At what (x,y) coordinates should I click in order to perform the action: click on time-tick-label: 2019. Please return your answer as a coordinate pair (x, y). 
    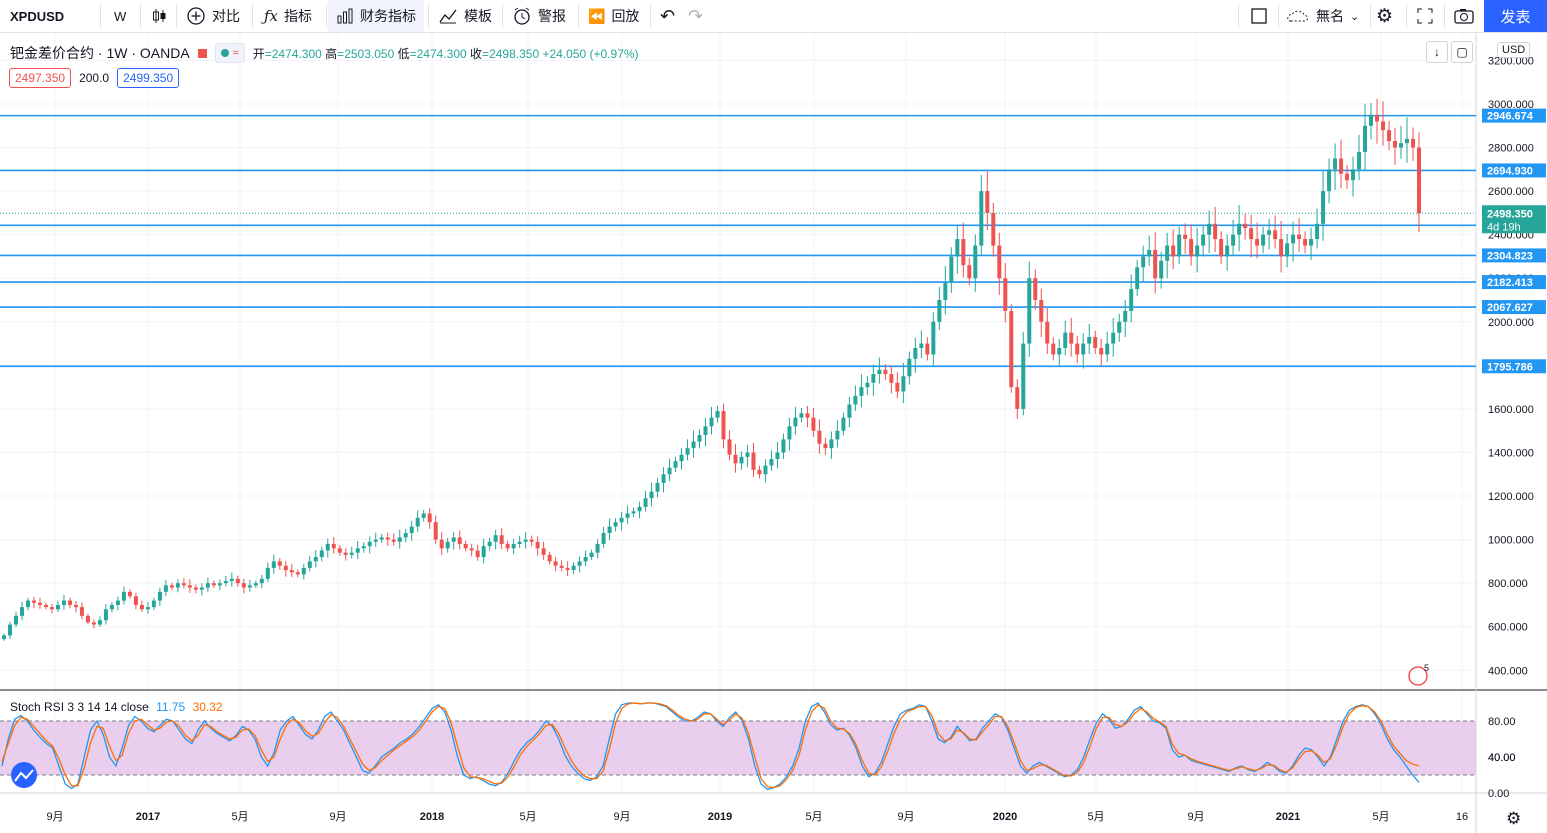
    Looking at the image, I should click on (720, 817).